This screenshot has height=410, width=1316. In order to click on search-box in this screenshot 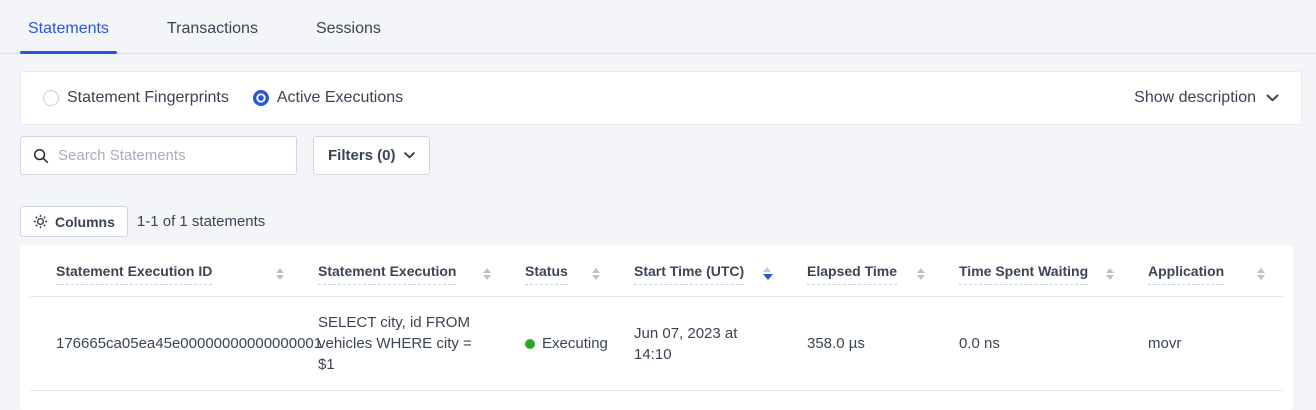, I will do `click(158, 155)`.